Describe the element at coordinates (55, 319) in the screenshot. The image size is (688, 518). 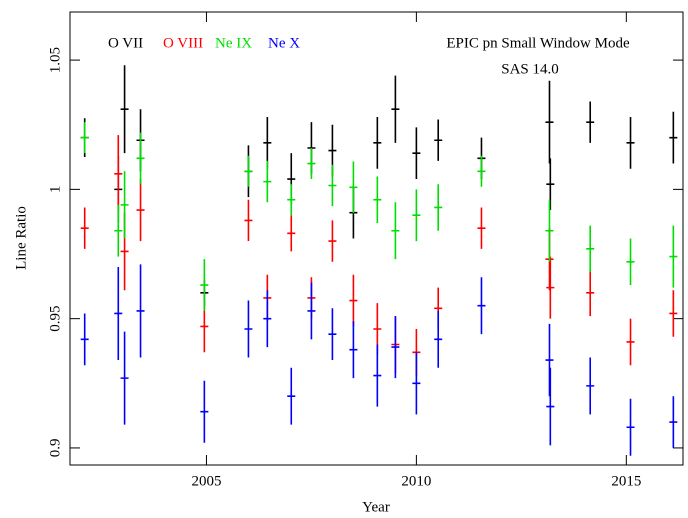
I see `y-tick-label: 0.95` at that location.